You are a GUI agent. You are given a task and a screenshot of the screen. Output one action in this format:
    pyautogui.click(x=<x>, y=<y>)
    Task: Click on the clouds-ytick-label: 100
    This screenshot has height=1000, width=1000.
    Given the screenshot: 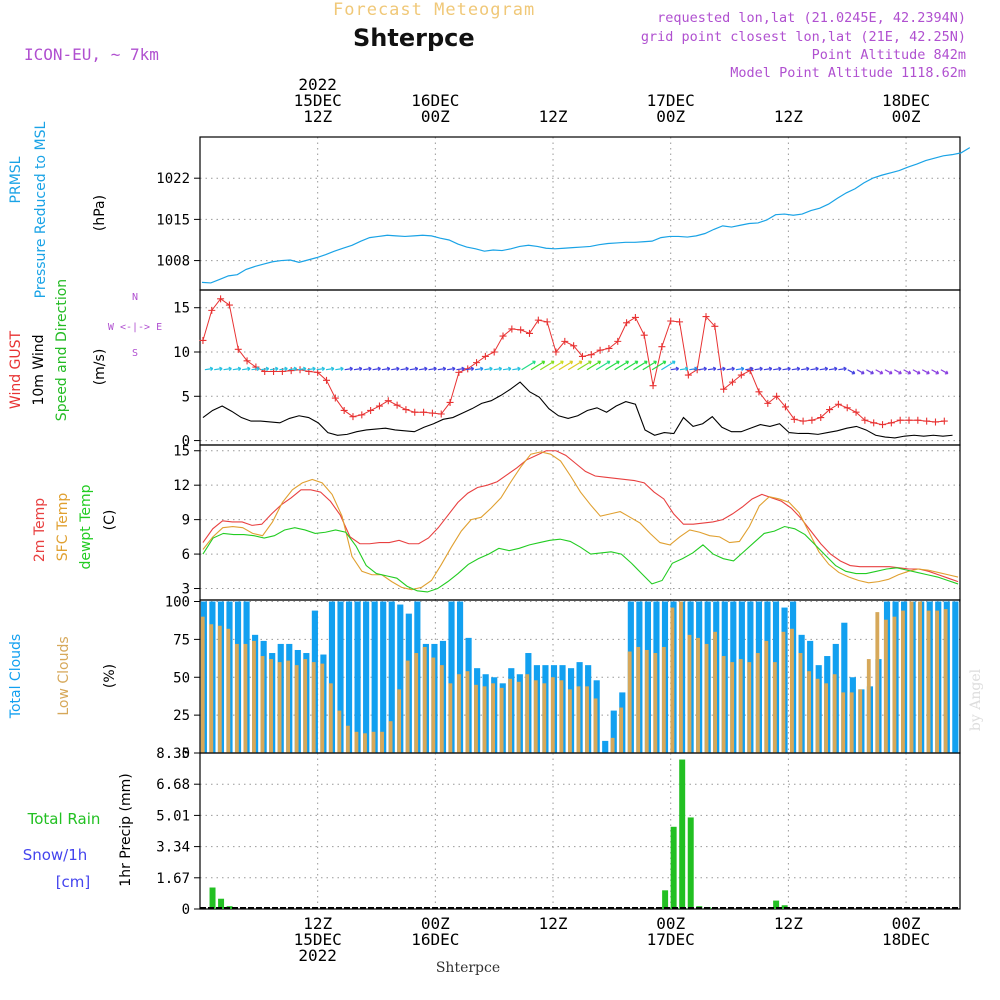 What is the action you would take?
    pyautogui.click(x=177, y=603)
    